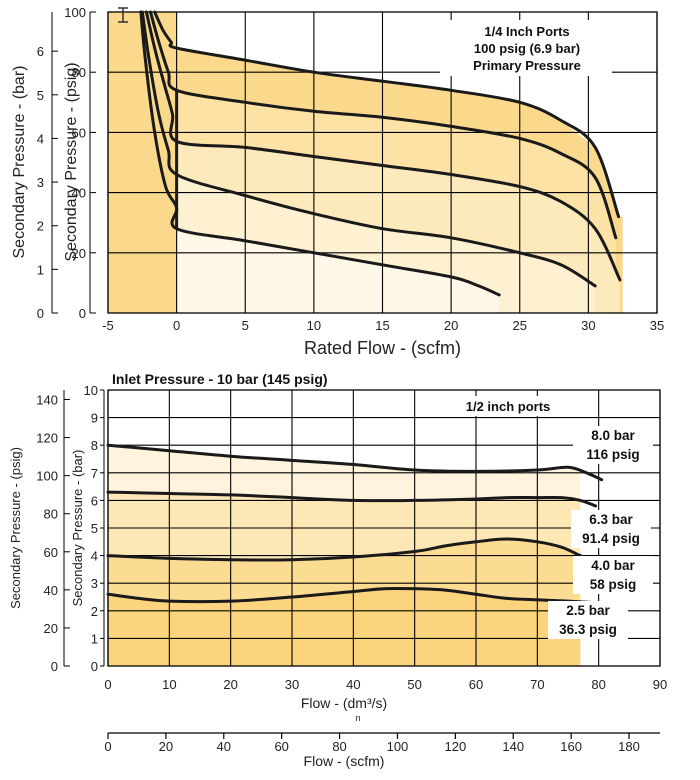 The height and width of the screenshot is (780, 700). I want to click on chart1-annotation-bg, so click(526, 48).